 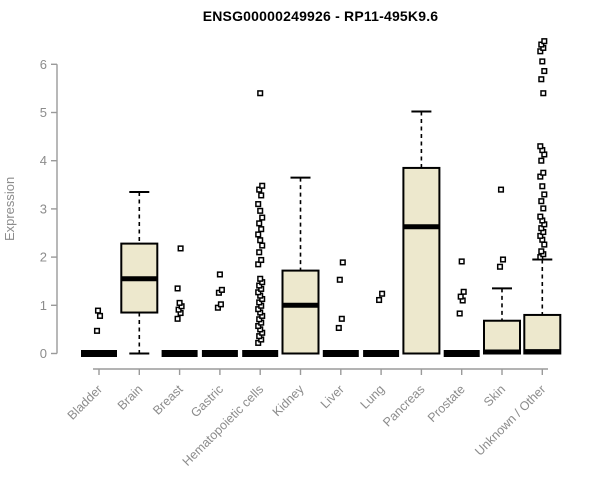 I want to click on x-tick-label: Kidney, so click(x=288, y=400).